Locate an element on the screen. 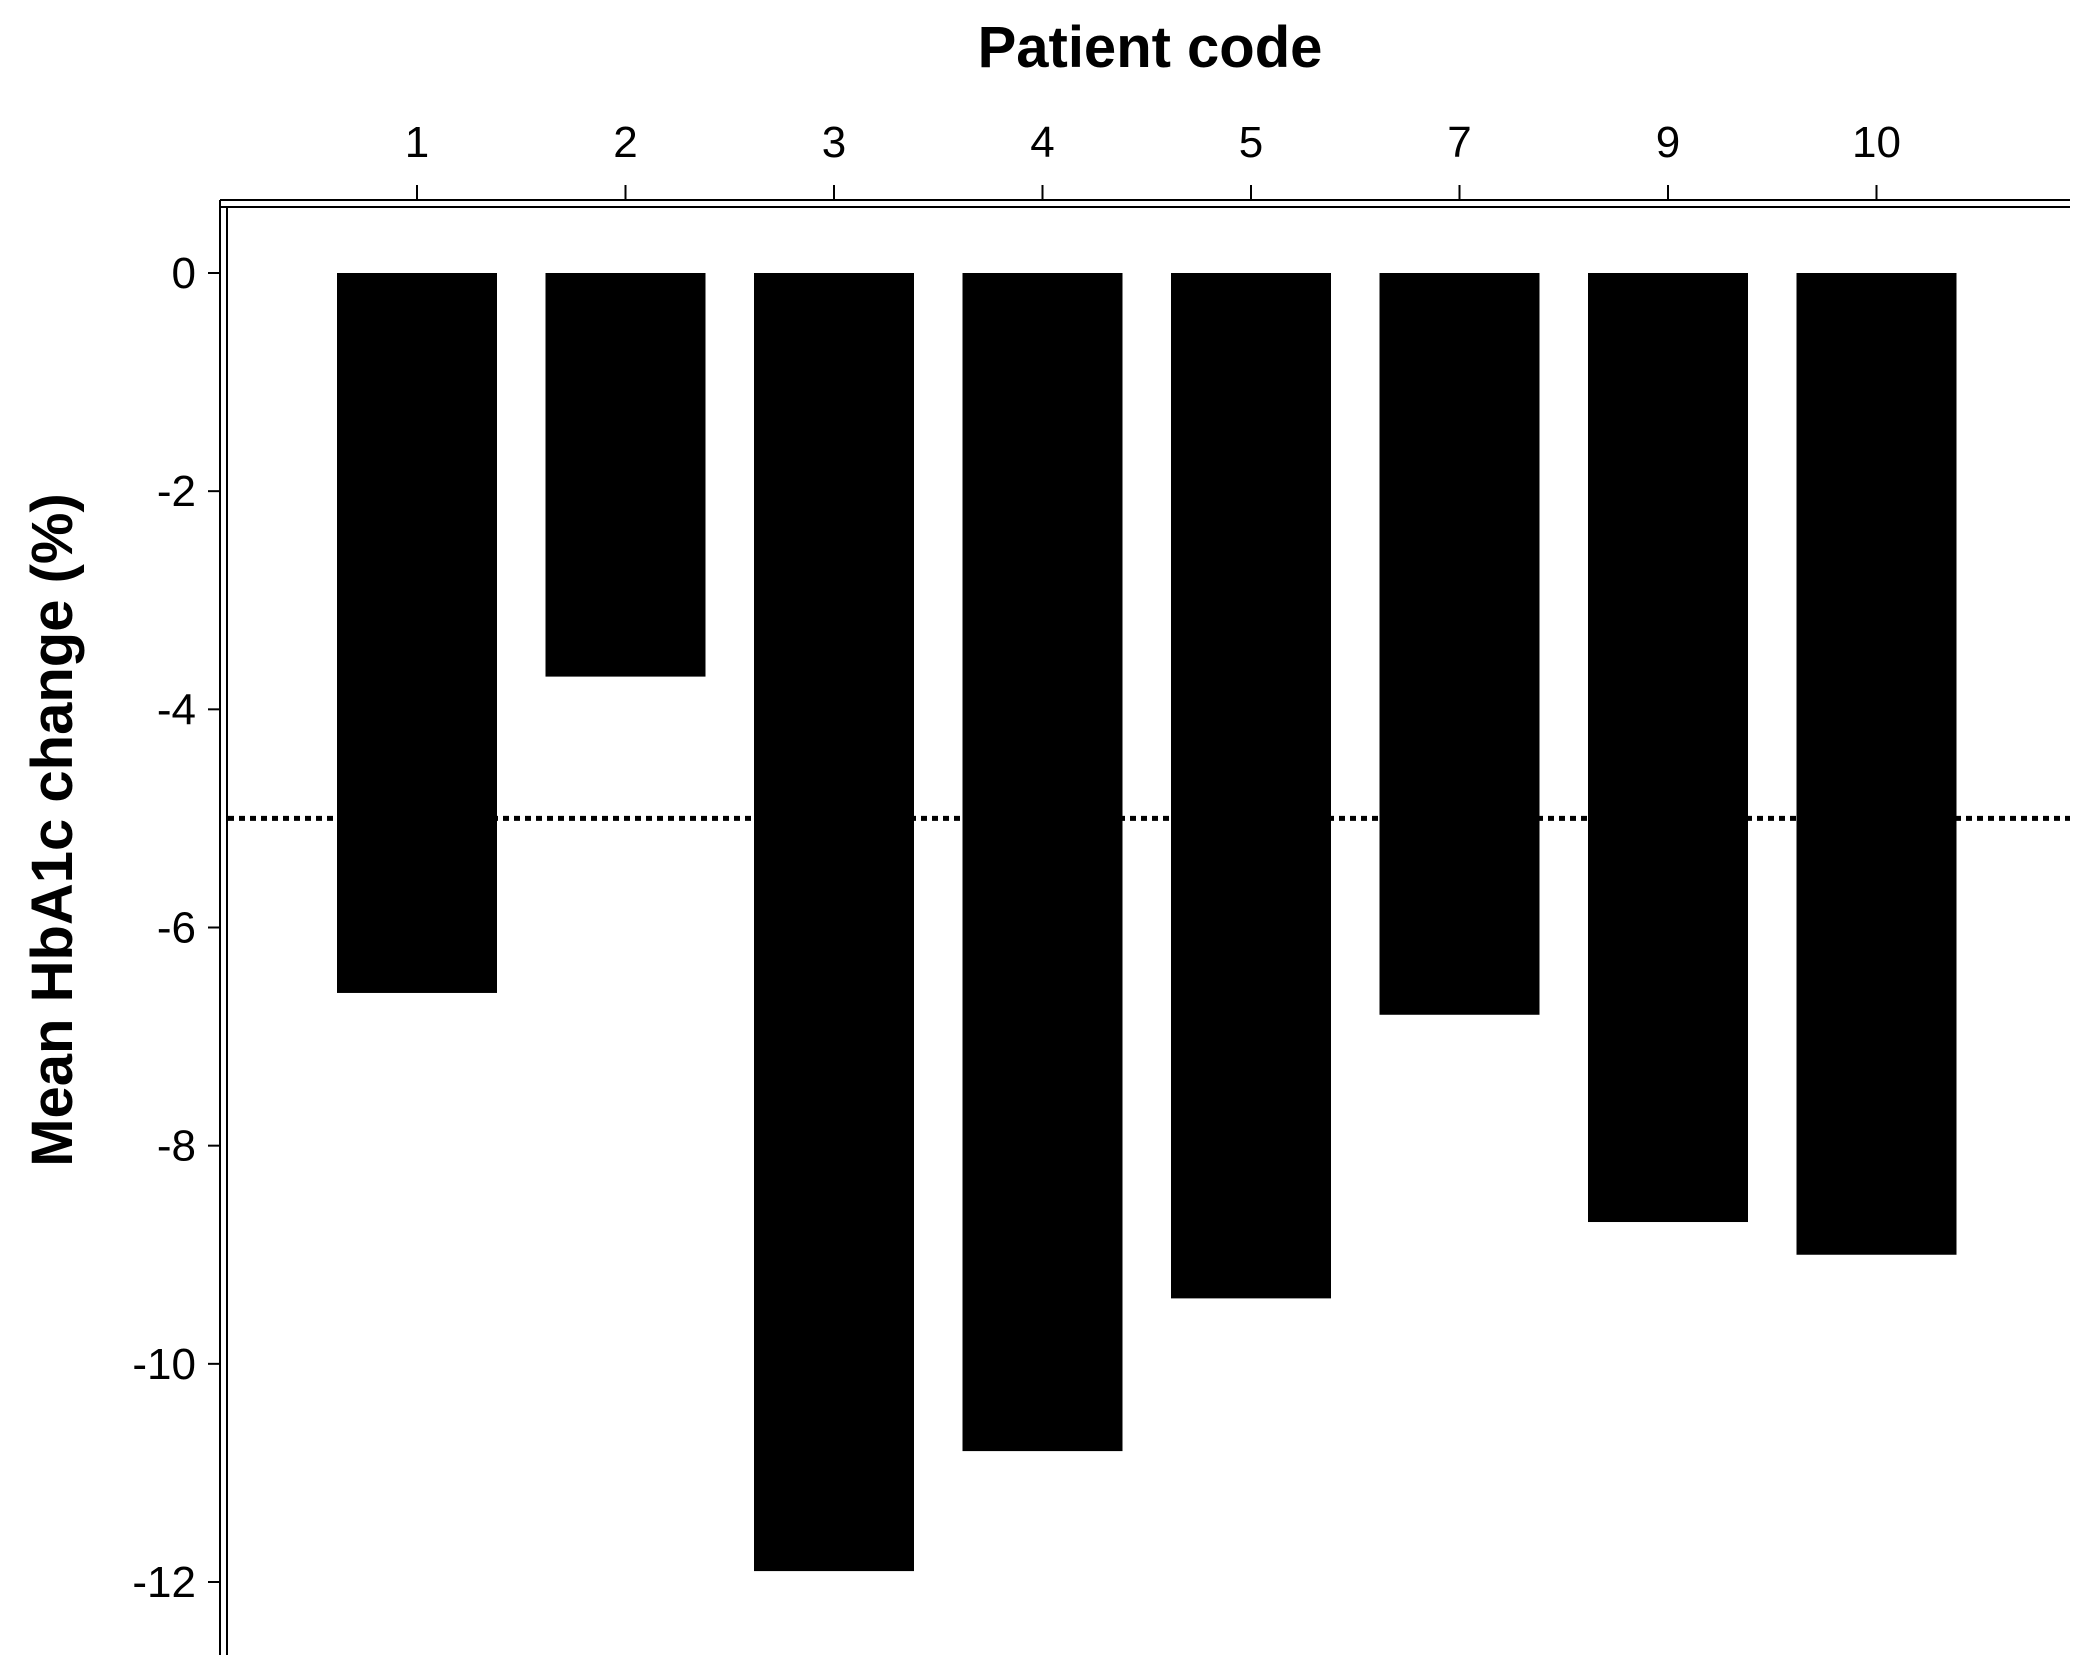  x-tick-label: 4 is located at coordinates (1042, 142).